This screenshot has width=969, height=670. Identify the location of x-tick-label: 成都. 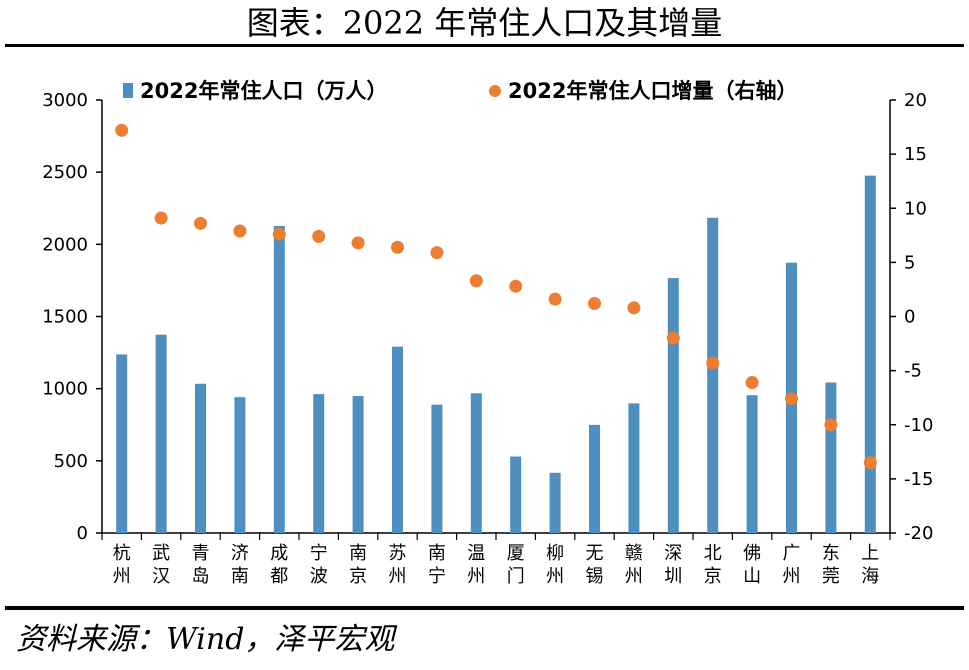
(279, 565).